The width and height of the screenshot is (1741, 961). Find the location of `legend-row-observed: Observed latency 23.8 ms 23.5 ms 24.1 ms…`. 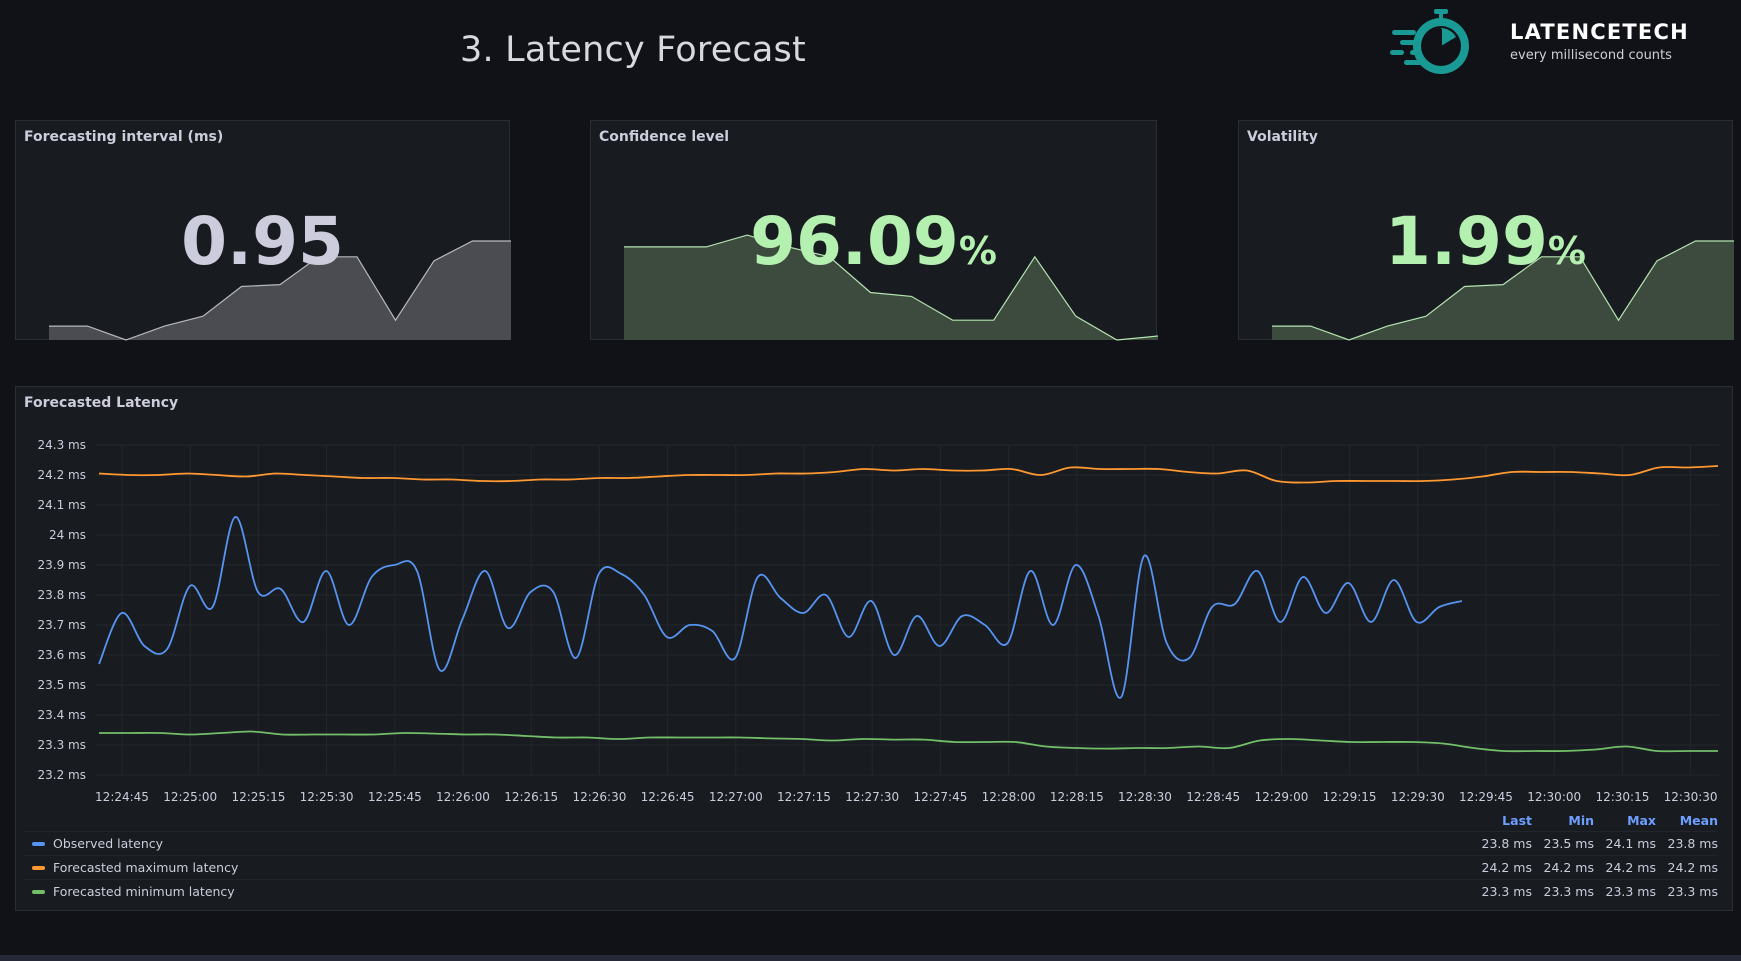

legend-row-observed: Observed latency 23.8 ms 23.5 ms 24.1 ms… is located at coordinates (871, 843).